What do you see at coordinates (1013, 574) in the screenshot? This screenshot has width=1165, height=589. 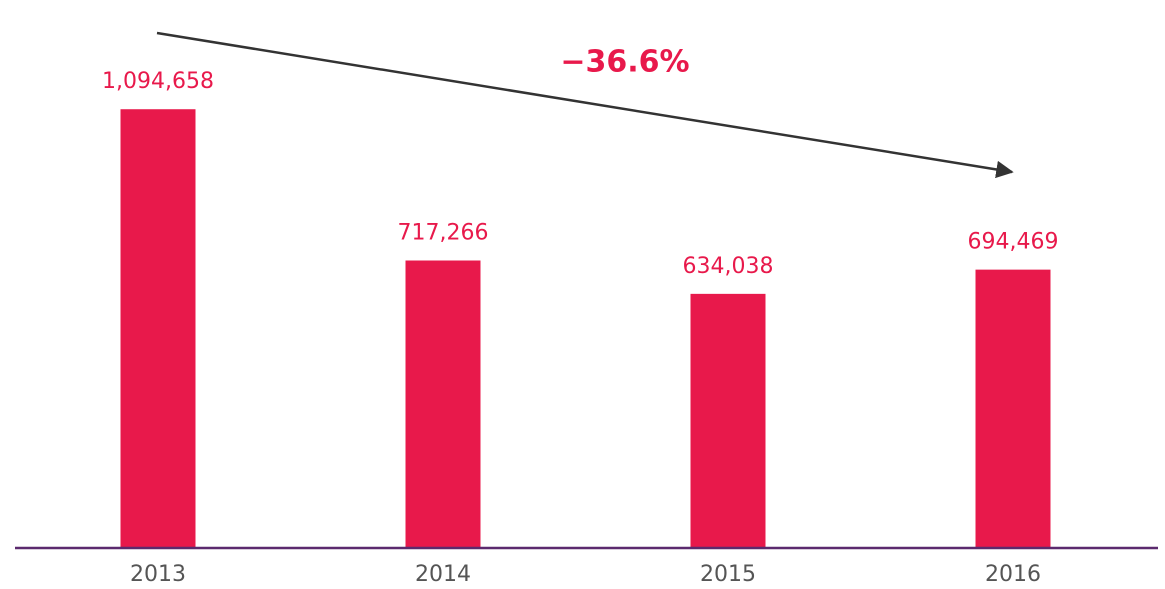 I see `x-tick-label: 2016` at bounding box center [1013, 574].